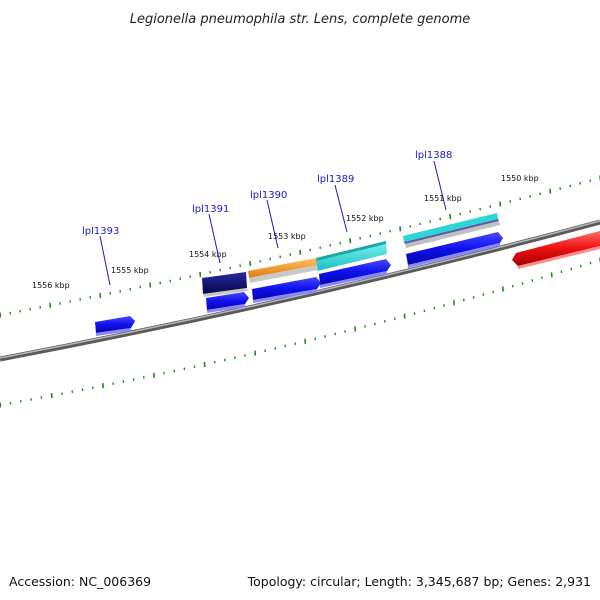 The width and height of the screenshot is (600, 600). Describe the element at coordinates (208, 254) in the screenshot. I see `scale-label-1554: 1554 kbp` at that location.